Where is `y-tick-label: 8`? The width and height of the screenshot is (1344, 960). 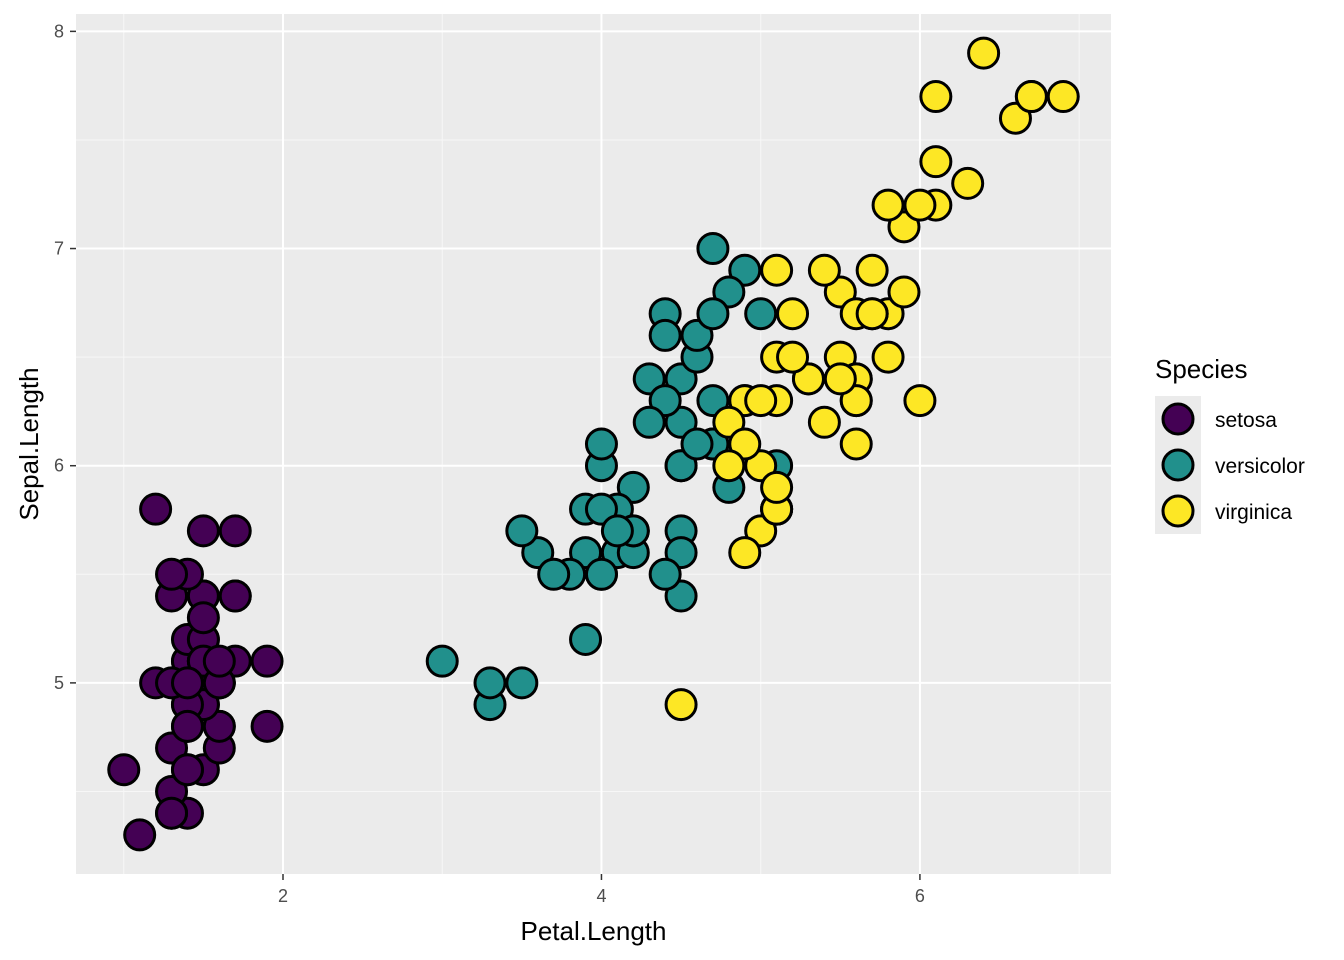
y-tick-label: 8 is located at coordinates (59, 31).